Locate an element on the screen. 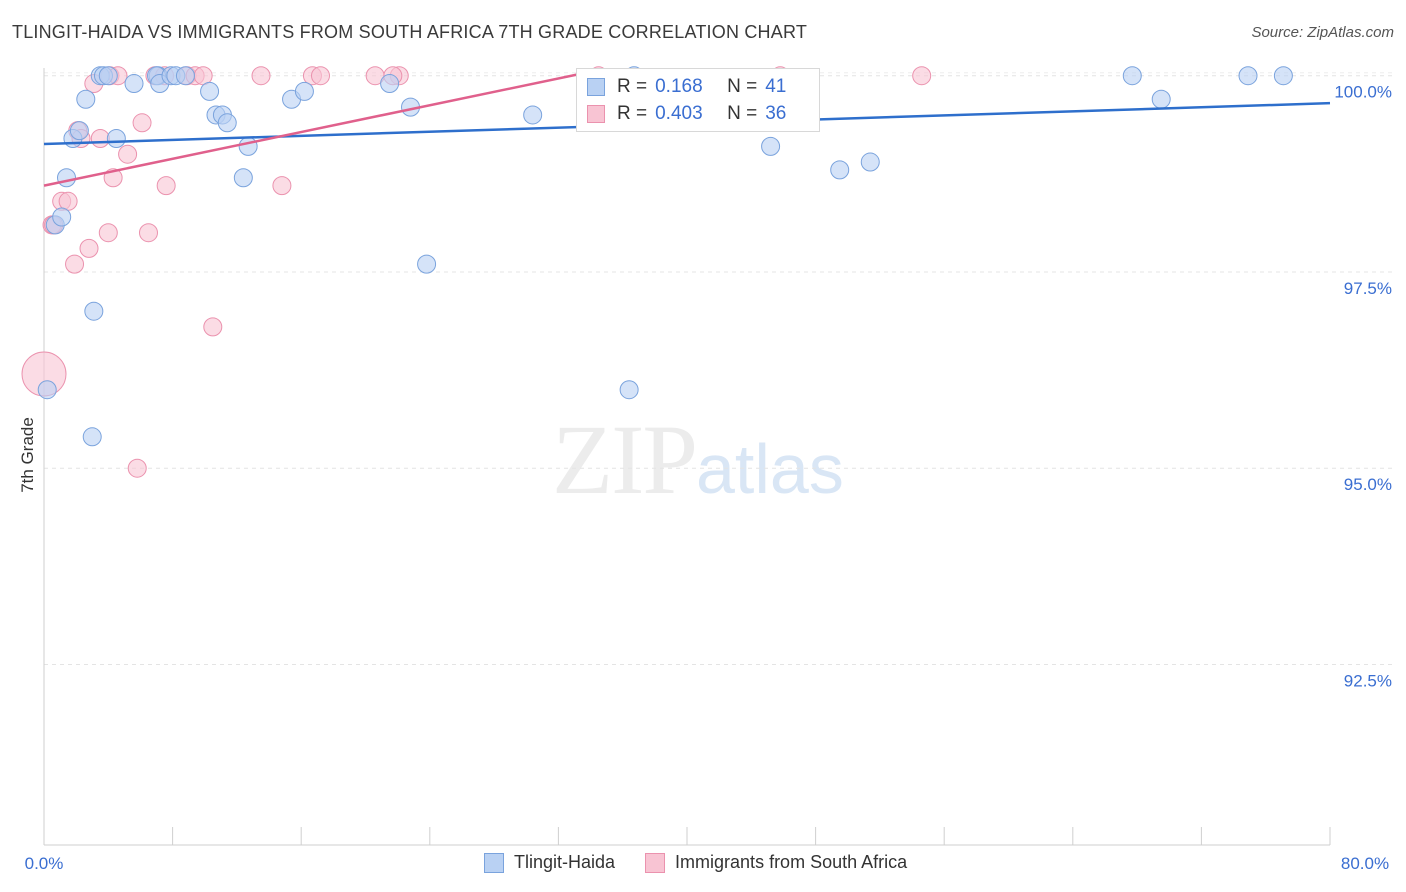  y-tick-label: 92.5% is located at coordinates (1368, 680).